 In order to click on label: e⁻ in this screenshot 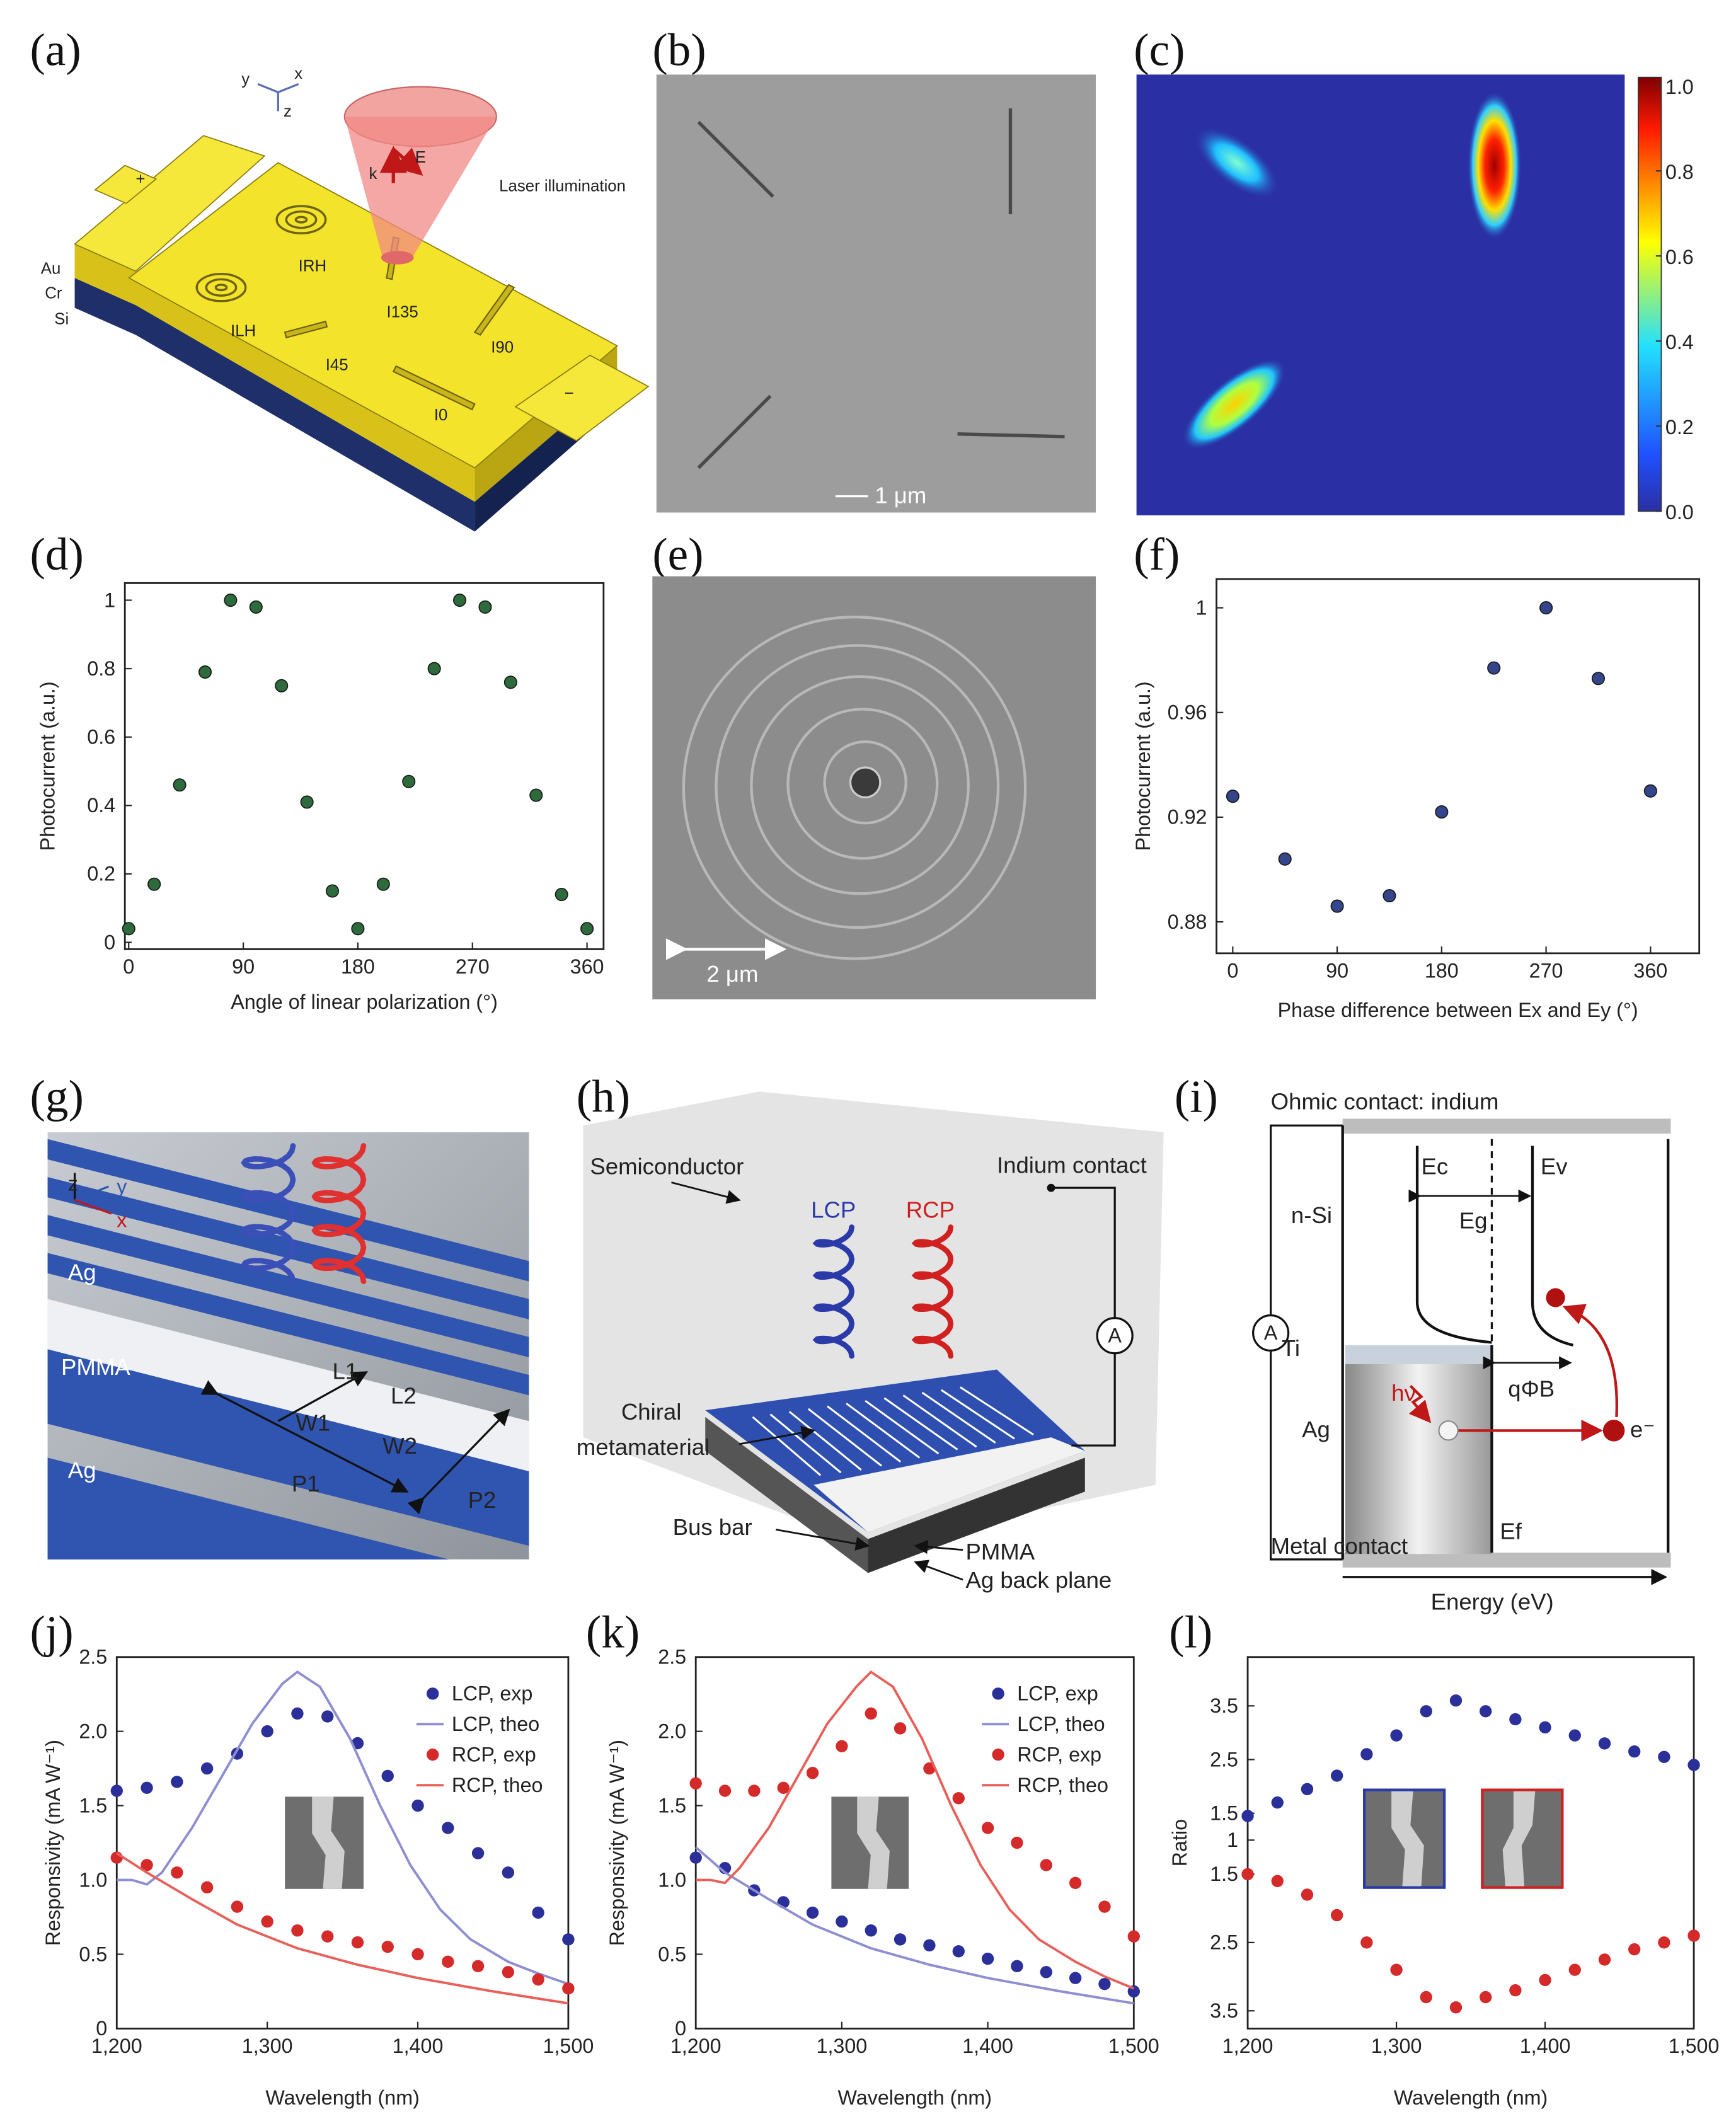, I will do `click(1642, 1429)`.